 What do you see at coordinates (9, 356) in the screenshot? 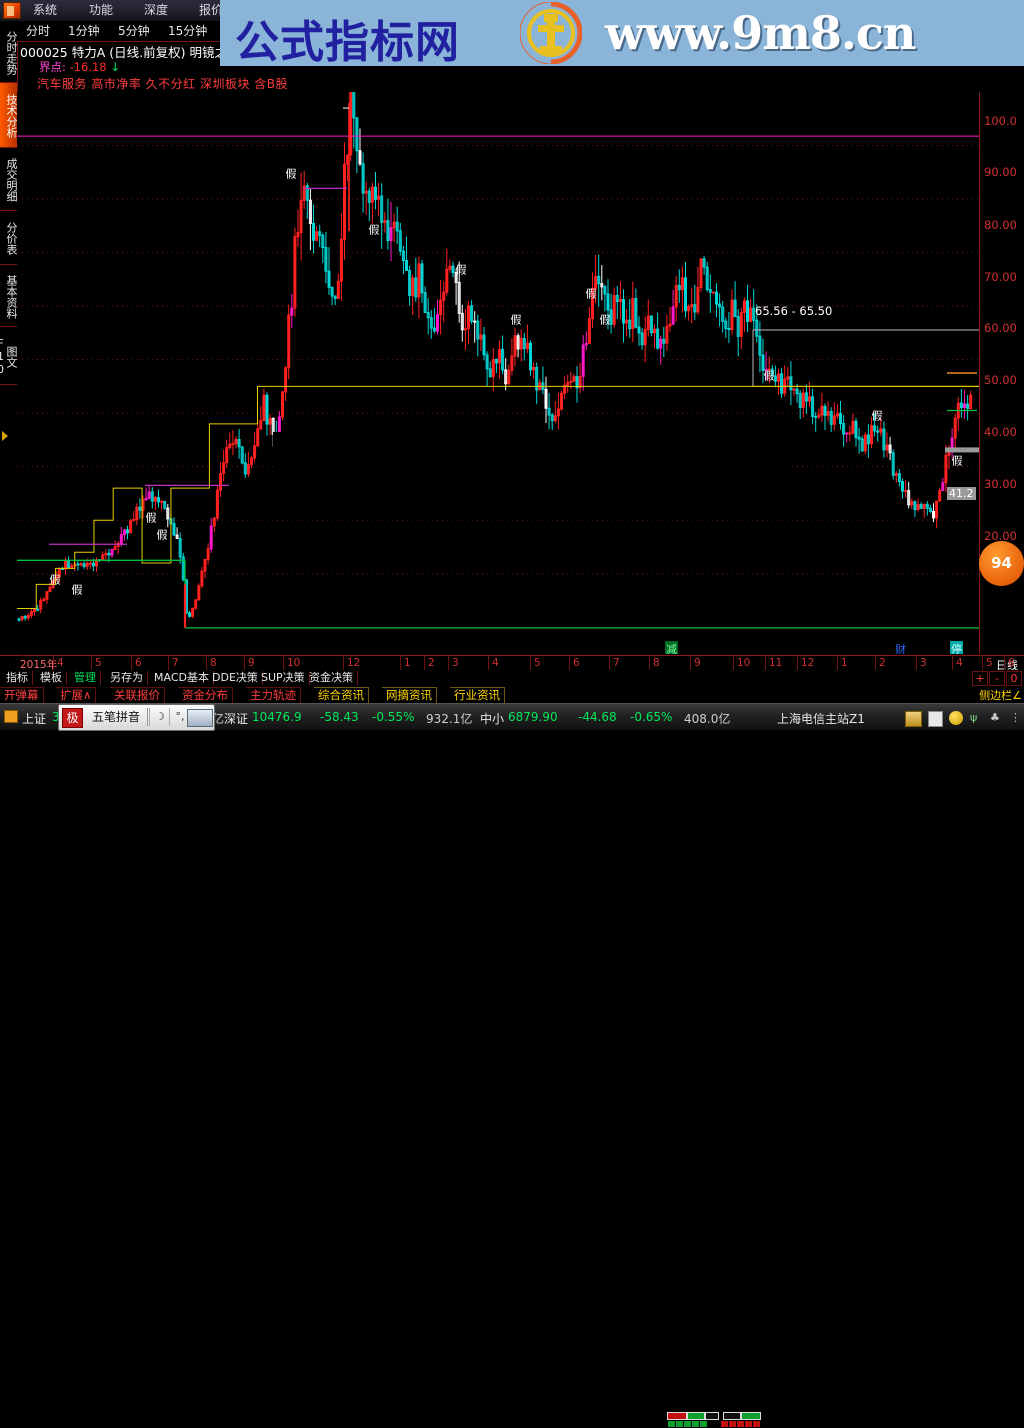
I see `sidebar-item-tuwen: 图文F10` at bounding box center [9, 356].